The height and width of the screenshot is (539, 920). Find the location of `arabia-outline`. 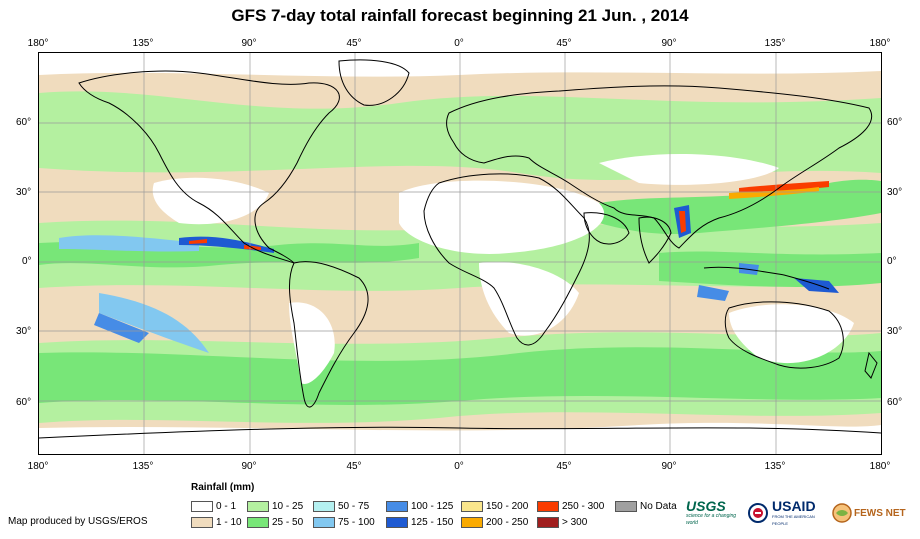

arabia-outline is located at coordinates (606, 228).